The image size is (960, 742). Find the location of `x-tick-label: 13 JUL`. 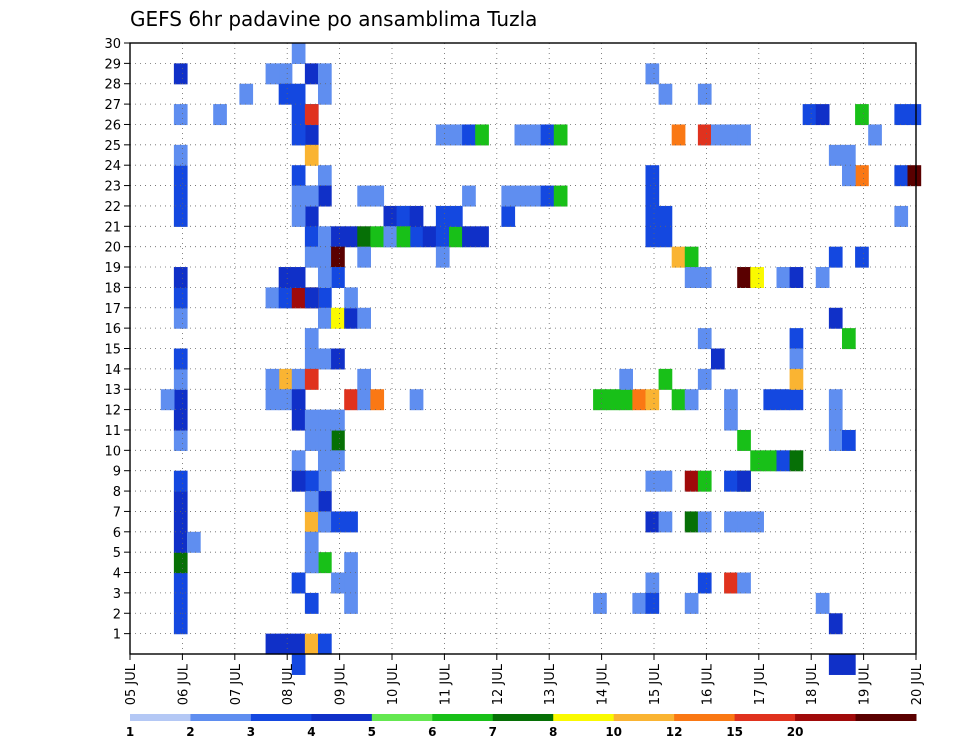

x-tick-label: 13 JUL is located at coordinates (550, 684).